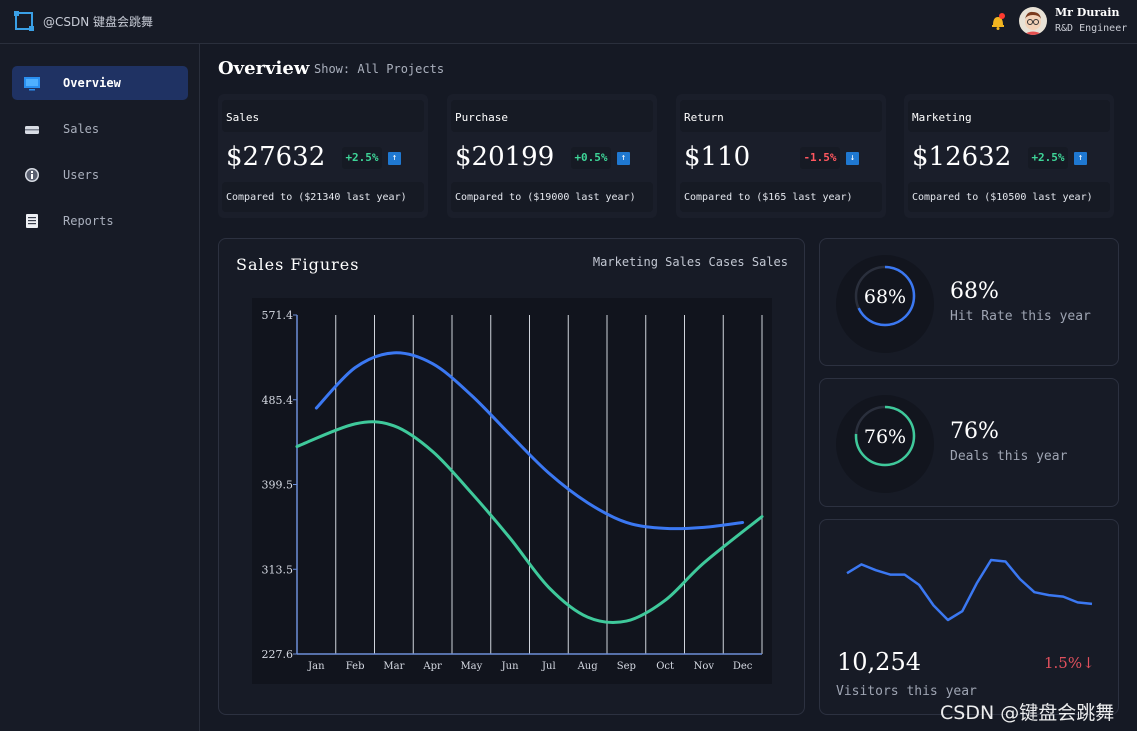 The height and width of the screenshot is (731, 1137). I want to click on deals-ring: 76%, so click(885, 444).